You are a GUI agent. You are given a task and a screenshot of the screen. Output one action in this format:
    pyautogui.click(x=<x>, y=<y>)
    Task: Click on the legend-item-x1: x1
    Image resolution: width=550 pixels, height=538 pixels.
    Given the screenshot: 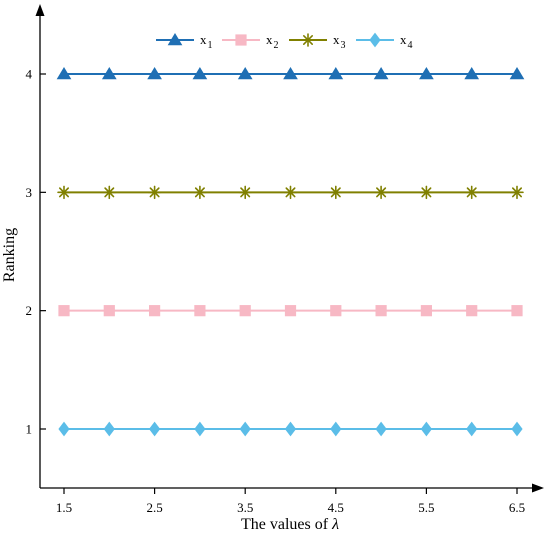 What is the action you would take?
    pyautogui.click(x=184, y=41)
    